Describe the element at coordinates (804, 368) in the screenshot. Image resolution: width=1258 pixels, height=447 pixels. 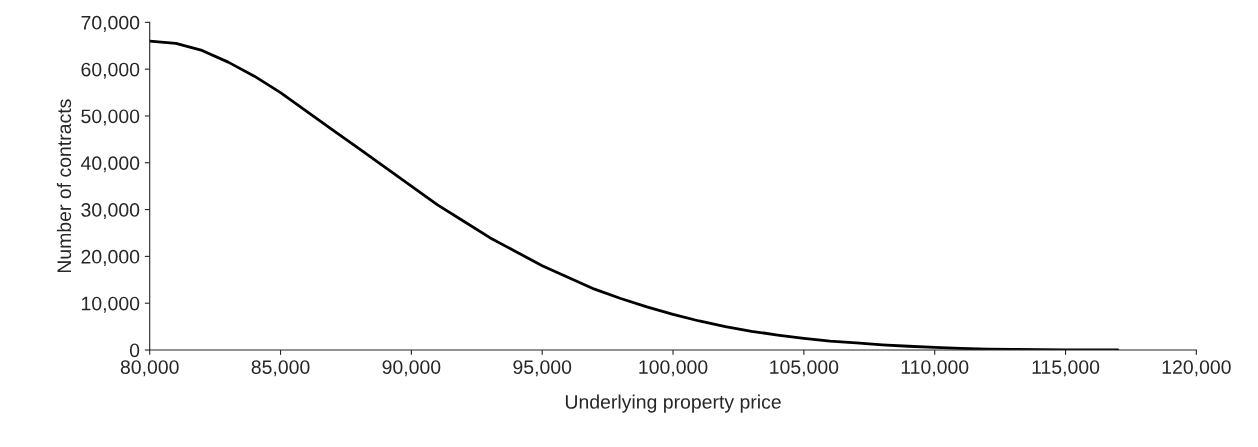
I see `x-tick-label: 105,000` at that location.